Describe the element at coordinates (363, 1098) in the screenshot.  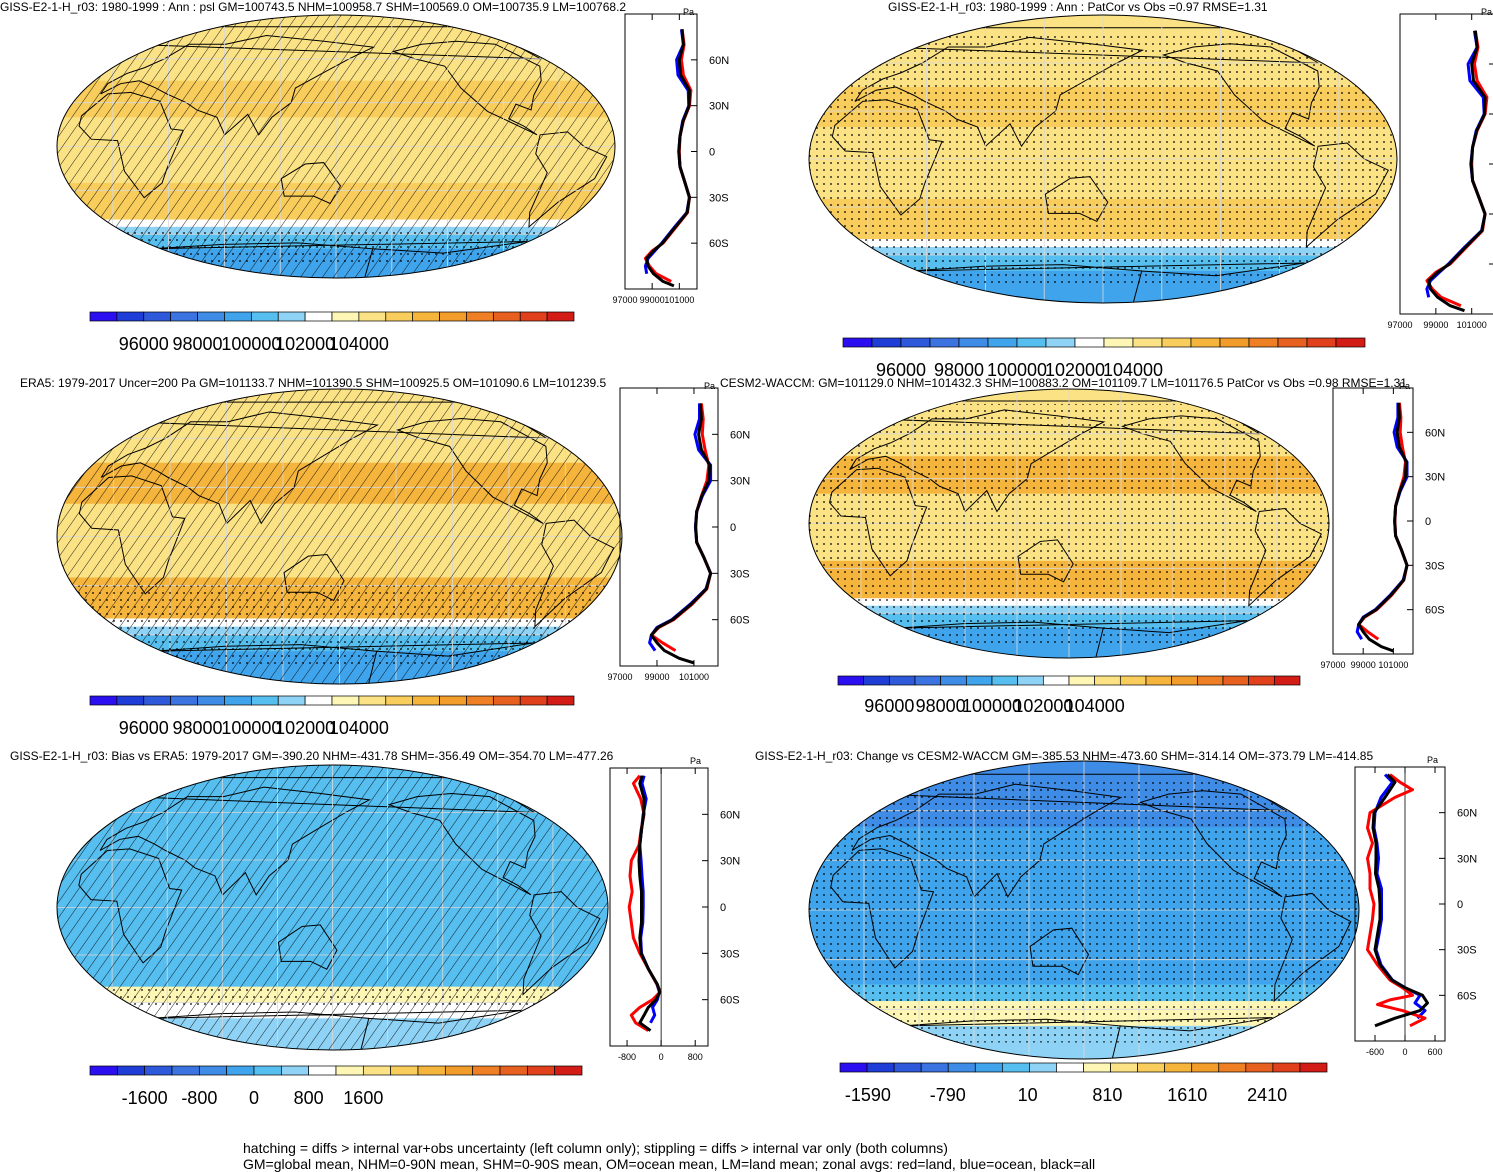
I see `colorbar-label: 1600` at that location.